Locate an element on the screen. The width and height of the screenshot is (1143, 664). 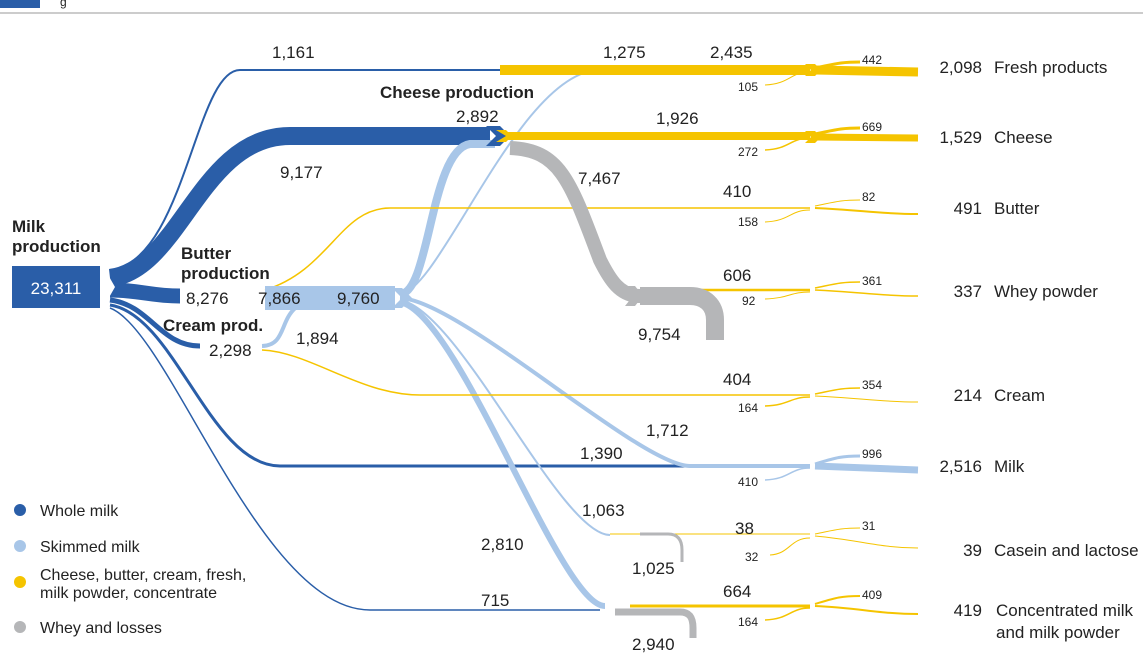
flow-whole-to-cheese is located at coordinates (299, 207).